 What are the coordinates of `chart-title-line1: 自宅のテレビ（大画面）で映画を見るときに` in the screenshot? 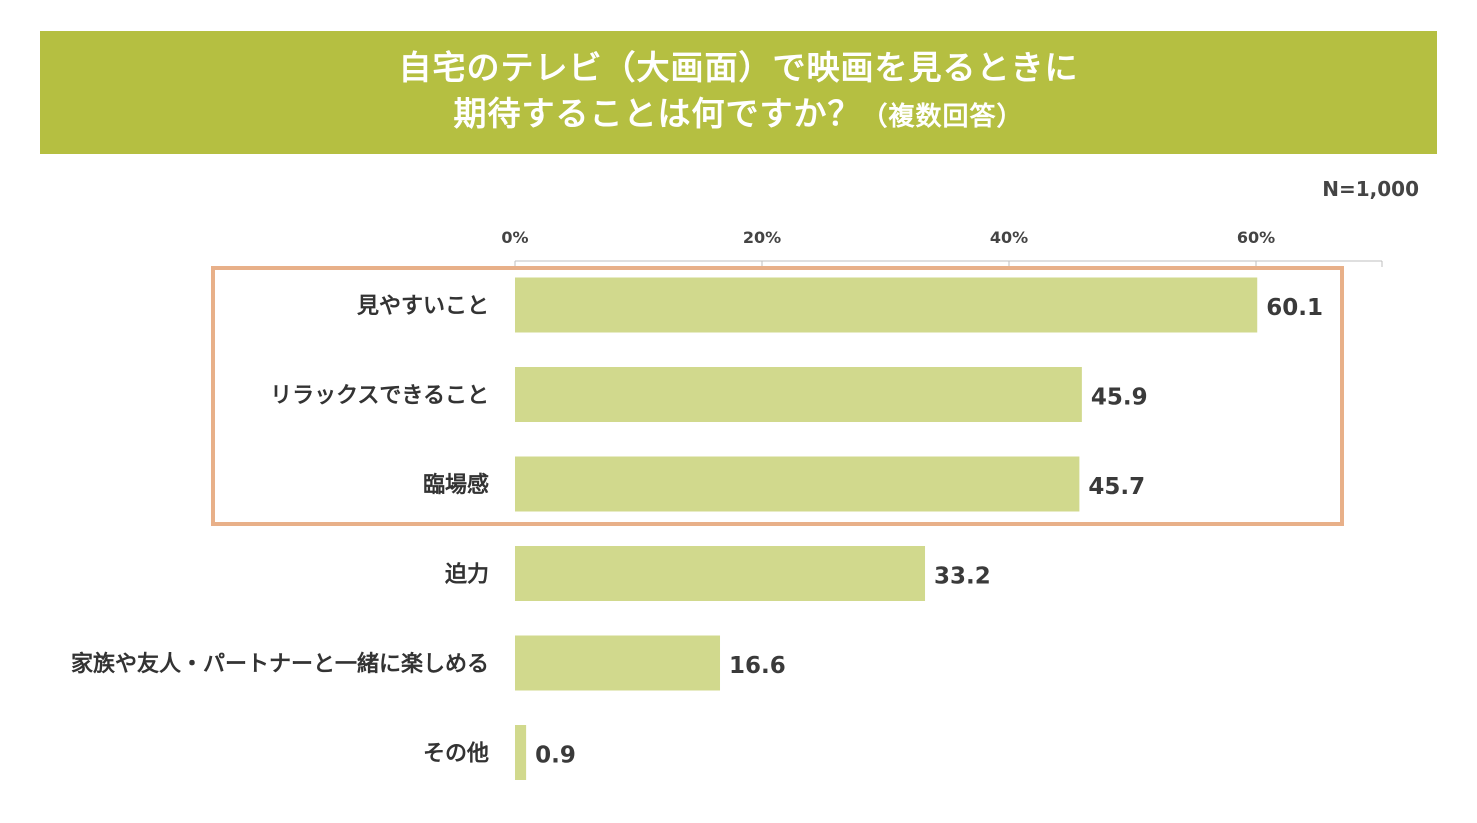 It's located at (738, 67).